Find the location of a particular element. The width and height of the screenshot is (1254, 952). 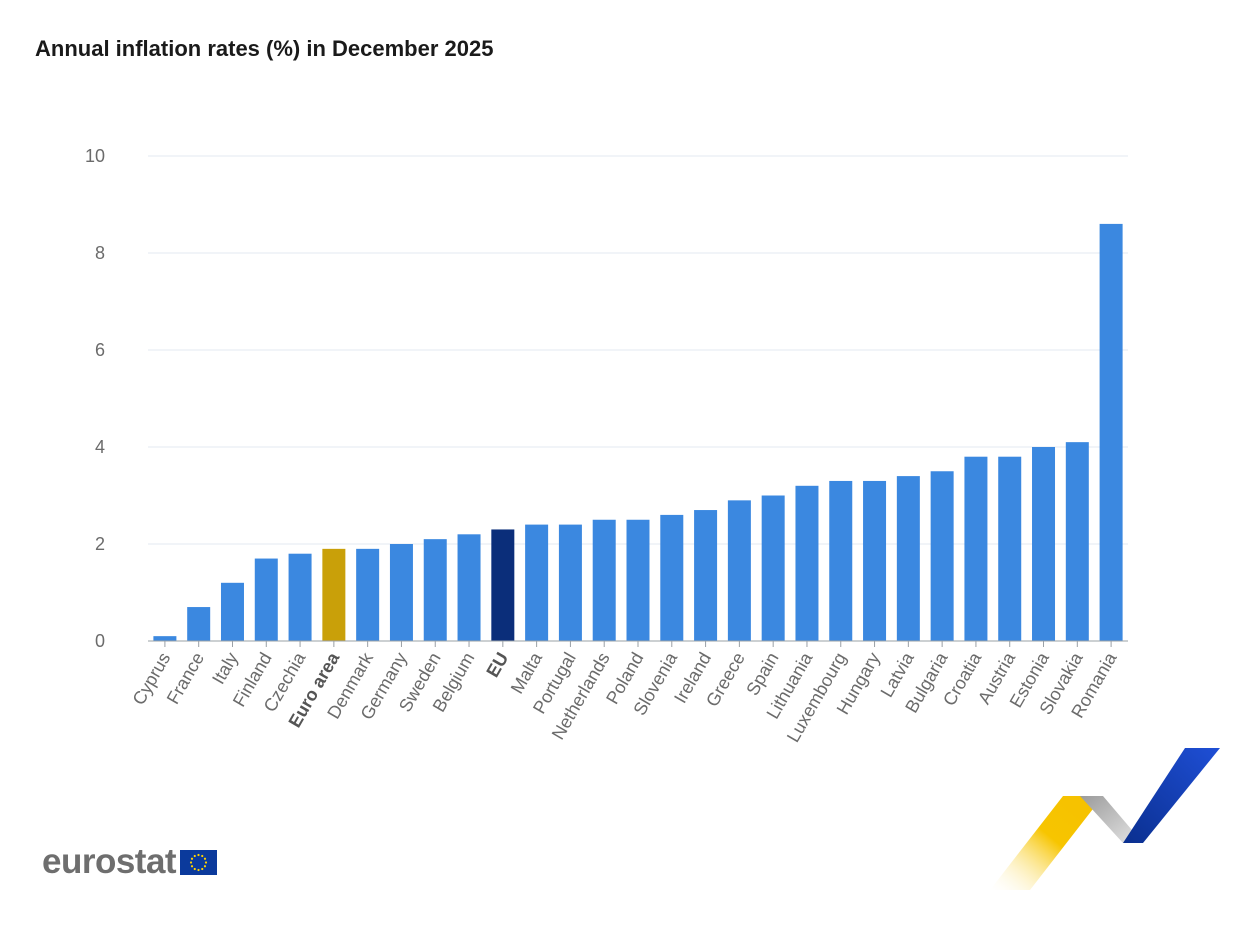

y-tick-label: 8 is located at coordinates (100, 253).